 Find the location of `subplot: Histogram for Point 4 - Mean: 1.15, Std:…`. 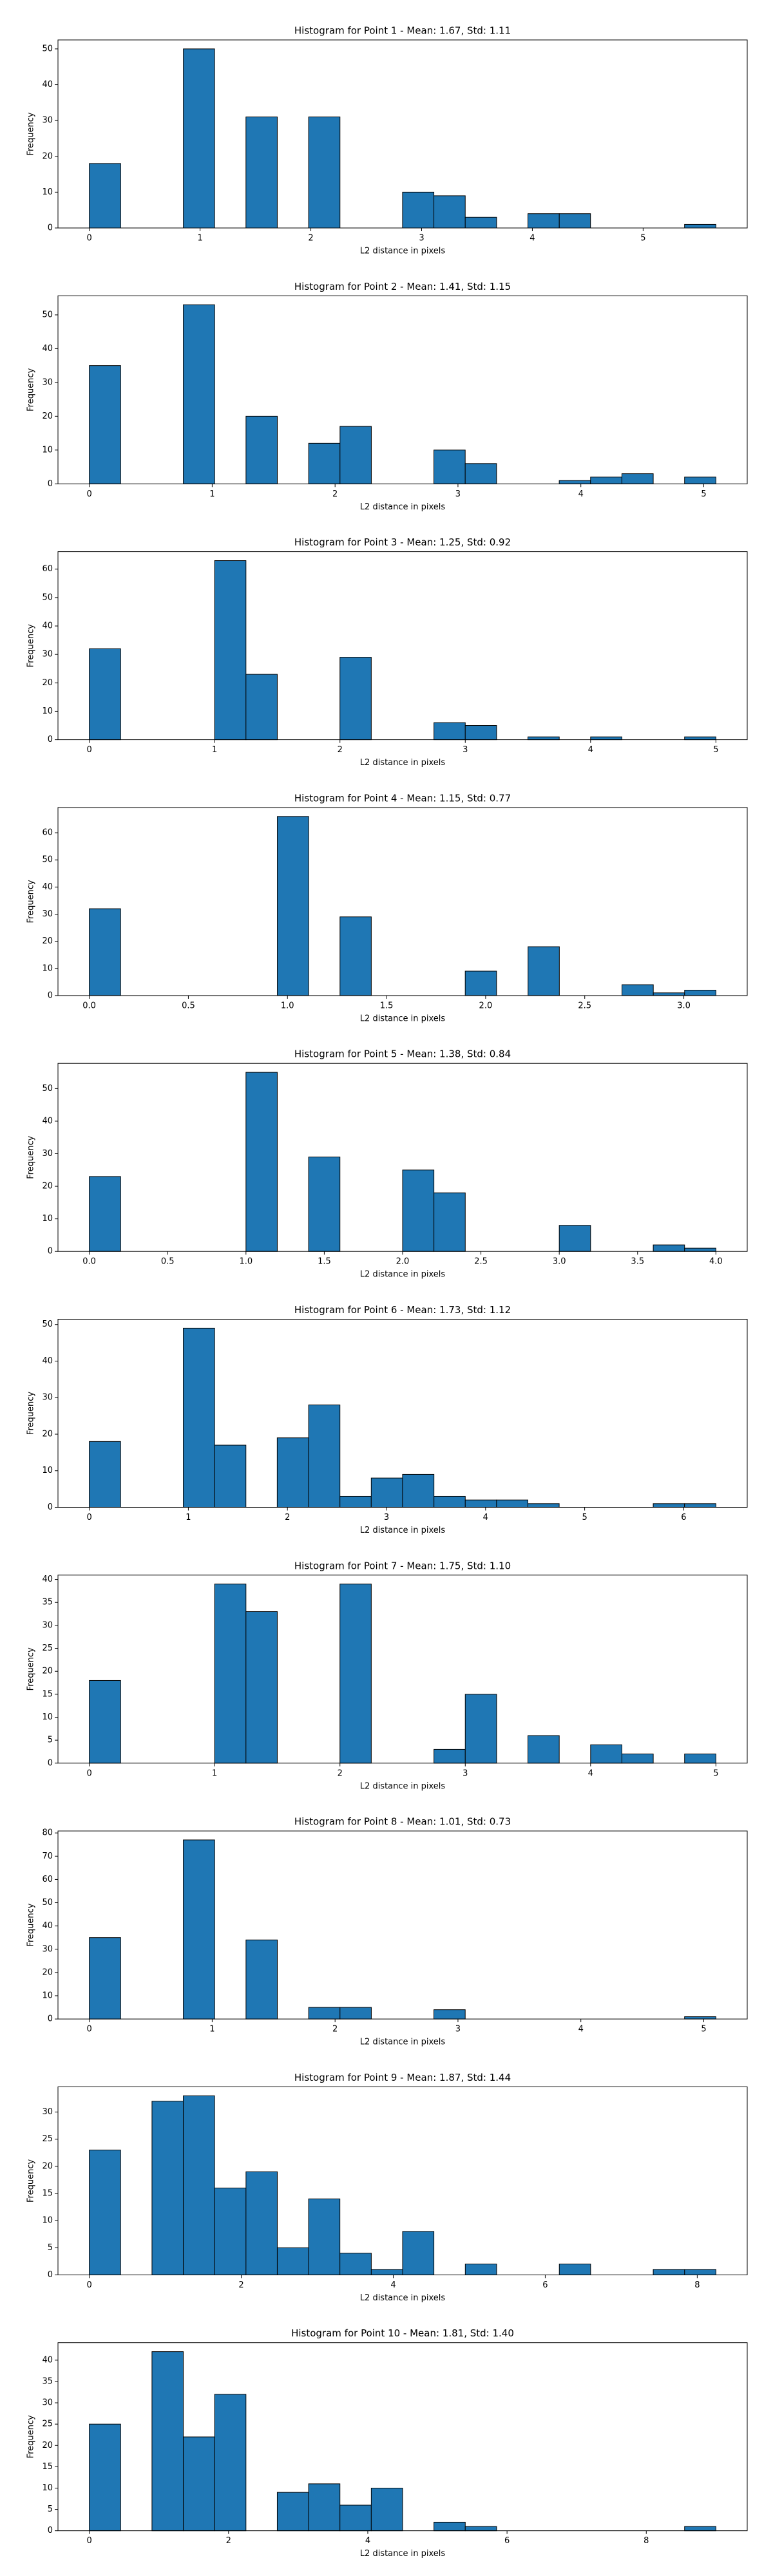

subplot: Histogram for Point 4 - Mean: 1.15, Std:… is located at coordinates (387, 908).